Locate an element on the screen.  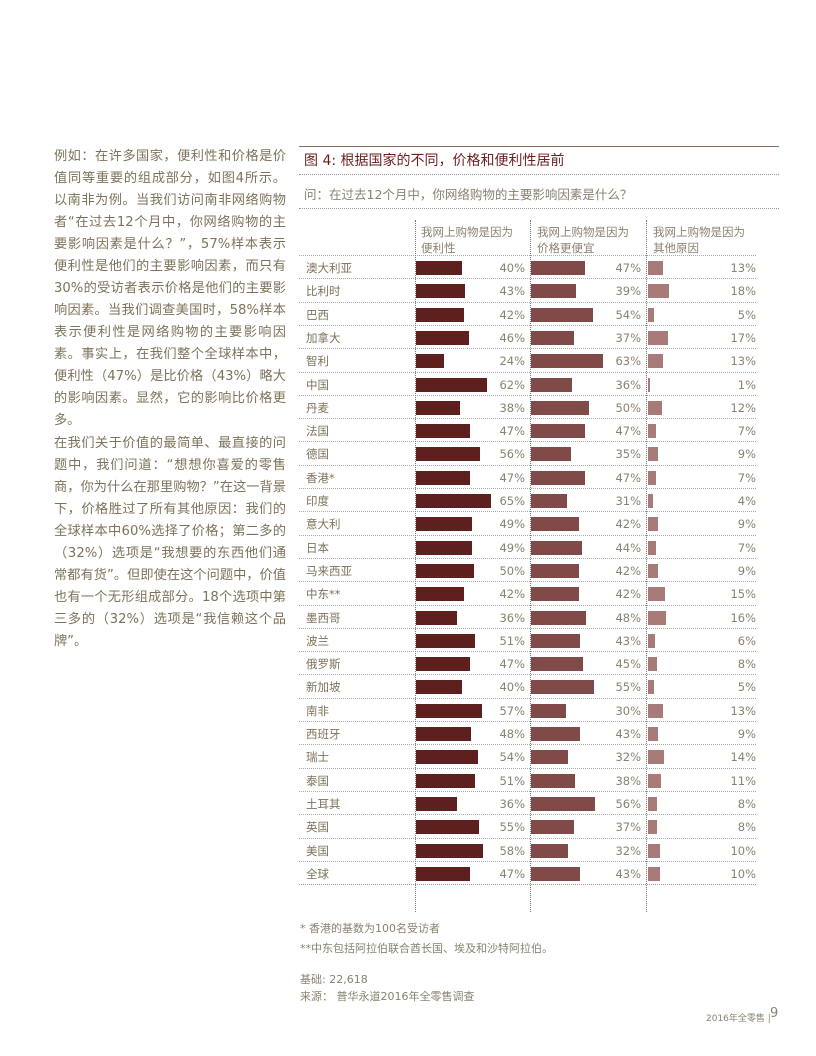
table-row: 加拿大 46% 37% 17% is located at coordinates (527, 336).